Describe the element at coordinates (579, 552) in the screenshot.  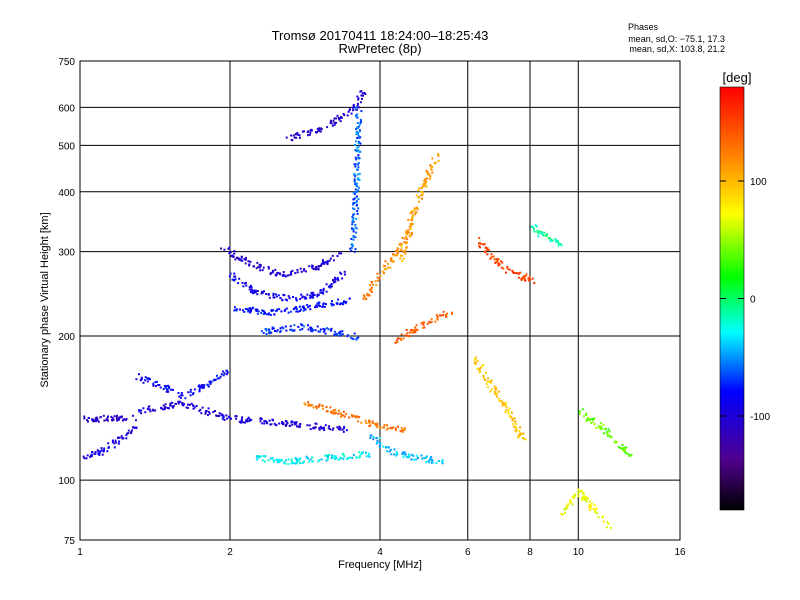
I see `x-tick-label: 10` at that location.